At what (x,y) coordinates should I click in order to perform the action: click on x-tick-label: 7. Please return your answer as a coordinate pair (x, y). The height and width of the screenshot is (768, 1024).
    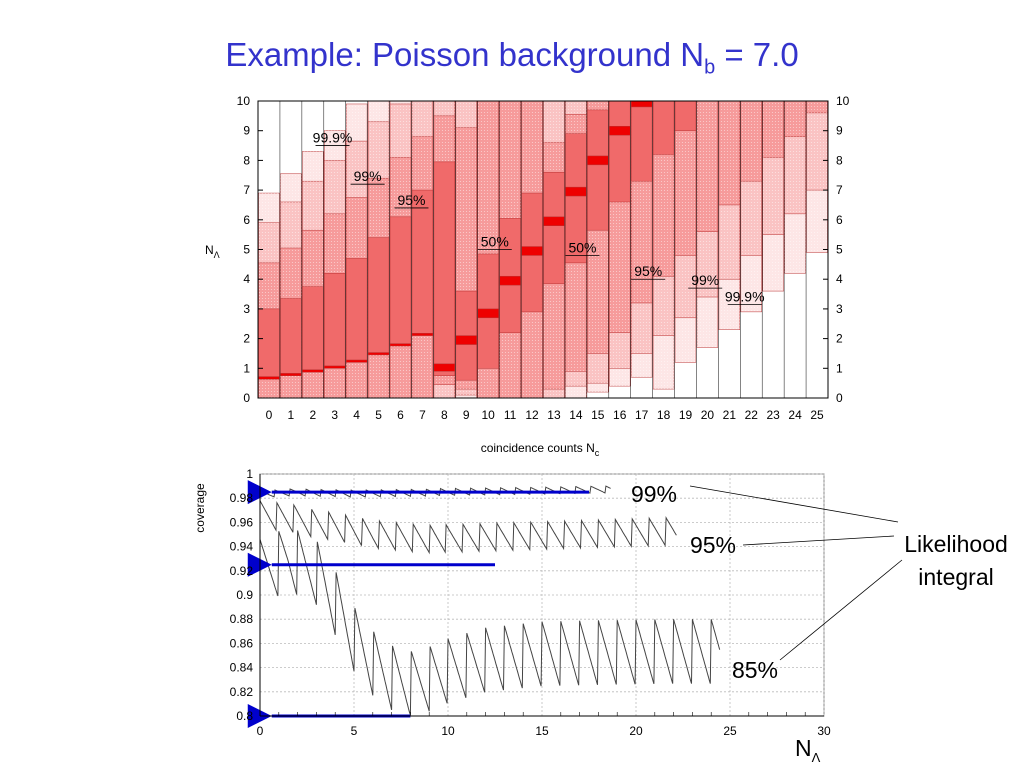
    Looking at the image, I should click on (422, 415).